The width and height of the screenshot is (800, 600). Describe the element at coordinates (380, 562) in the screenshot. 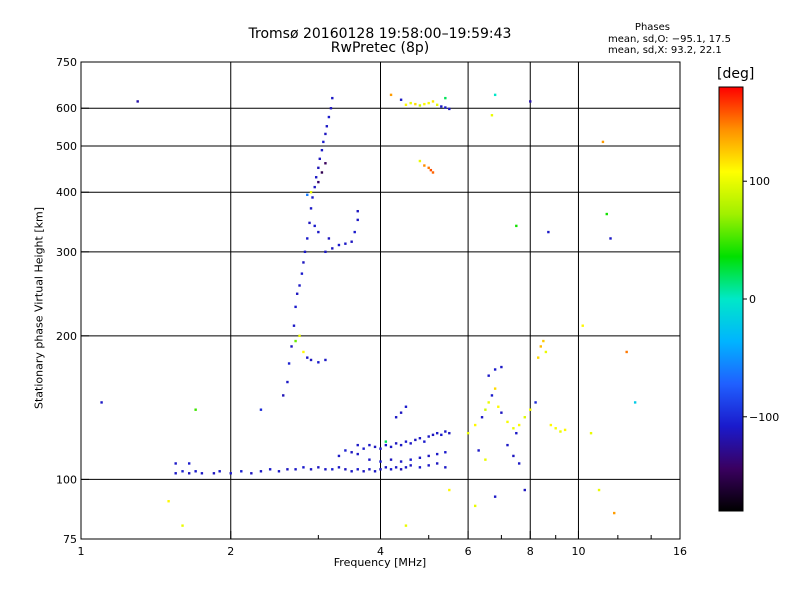

I see `x-axis-label: Frequency [MHz]` at that location.